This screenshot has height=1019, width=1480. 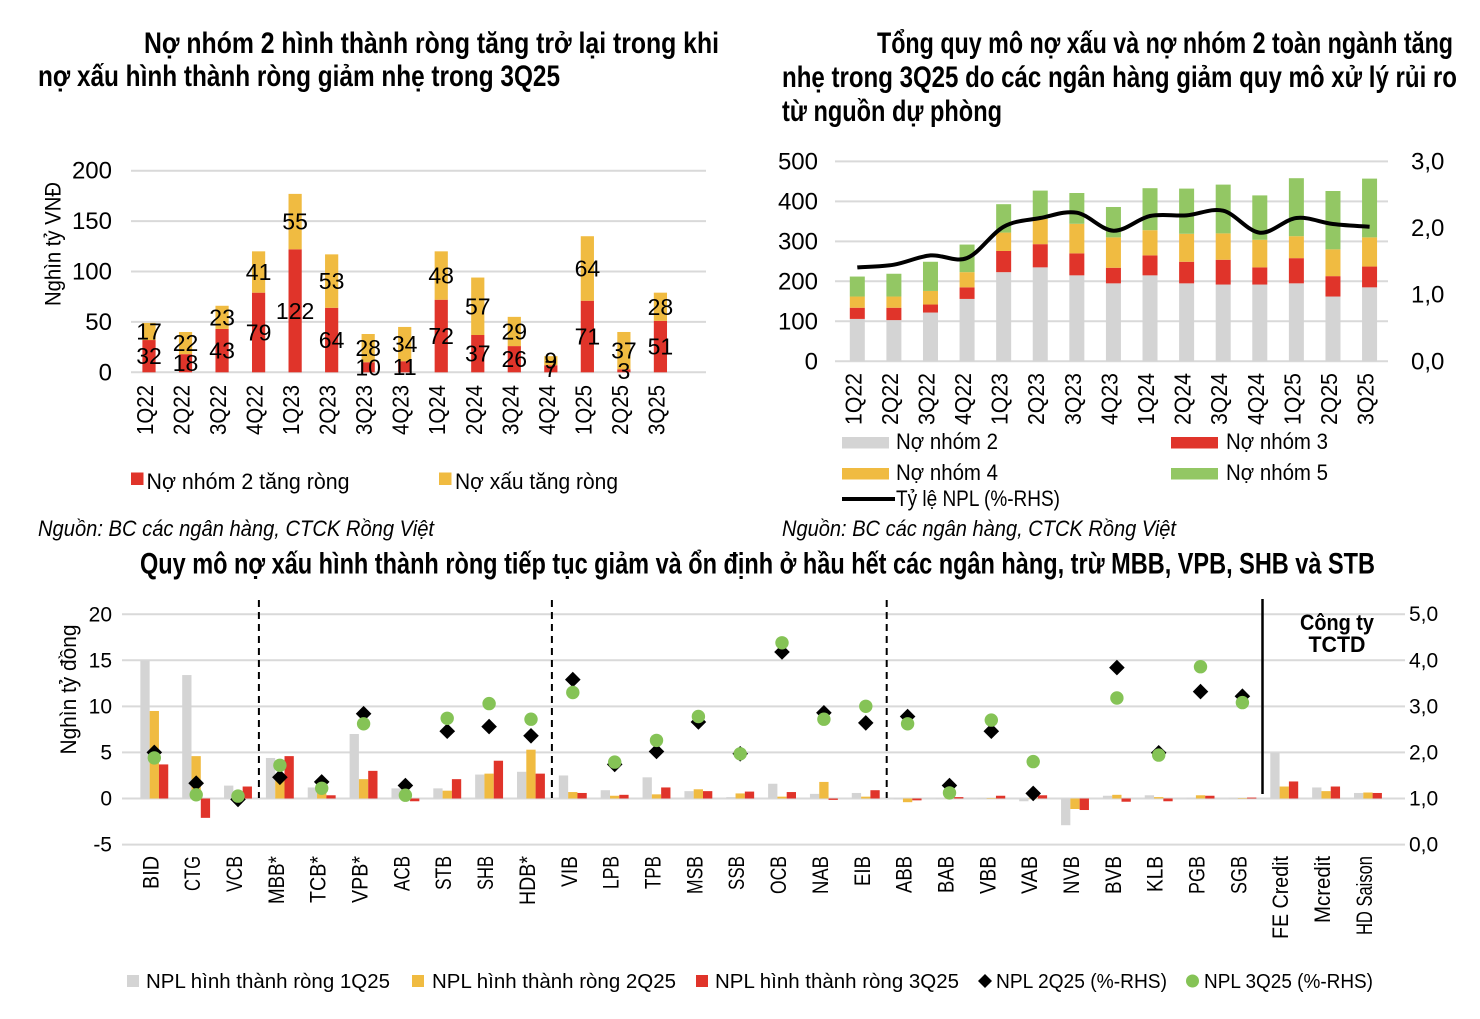 What do you see at coordinates (295, 222) in the screenshot?
I see `svg-text: 55` at bounding box center [295, 222].